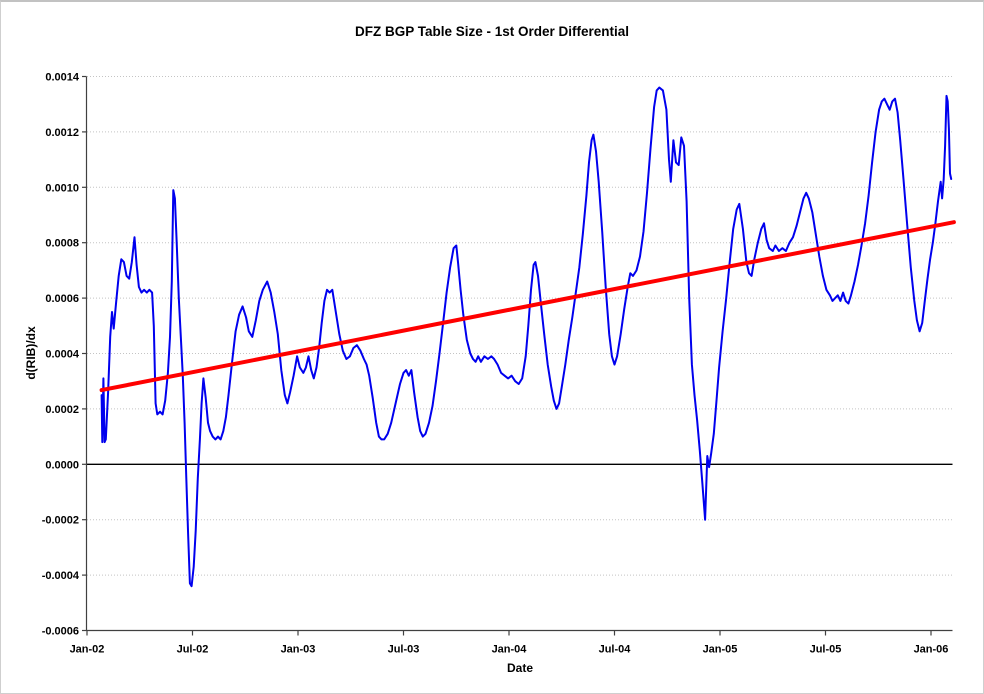 Image resolution: width=984 pixels, height=694 pixels. Describe the element at coordinates (615, 650) in the screenshot. I see `x-tick-label: Jul-04` at that location.